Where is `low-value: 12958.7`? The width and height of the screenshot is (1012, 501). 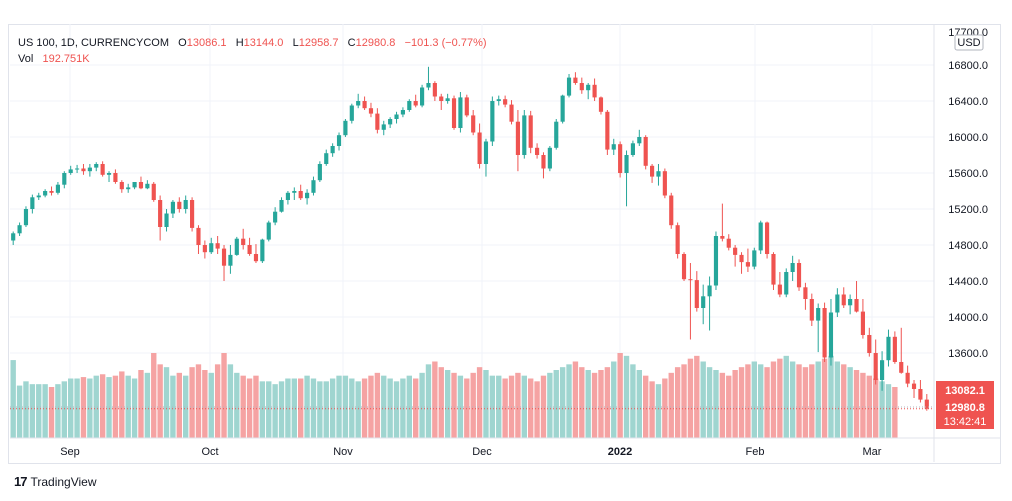 low-value: 12958.7 is located at coordinates (318, 43).